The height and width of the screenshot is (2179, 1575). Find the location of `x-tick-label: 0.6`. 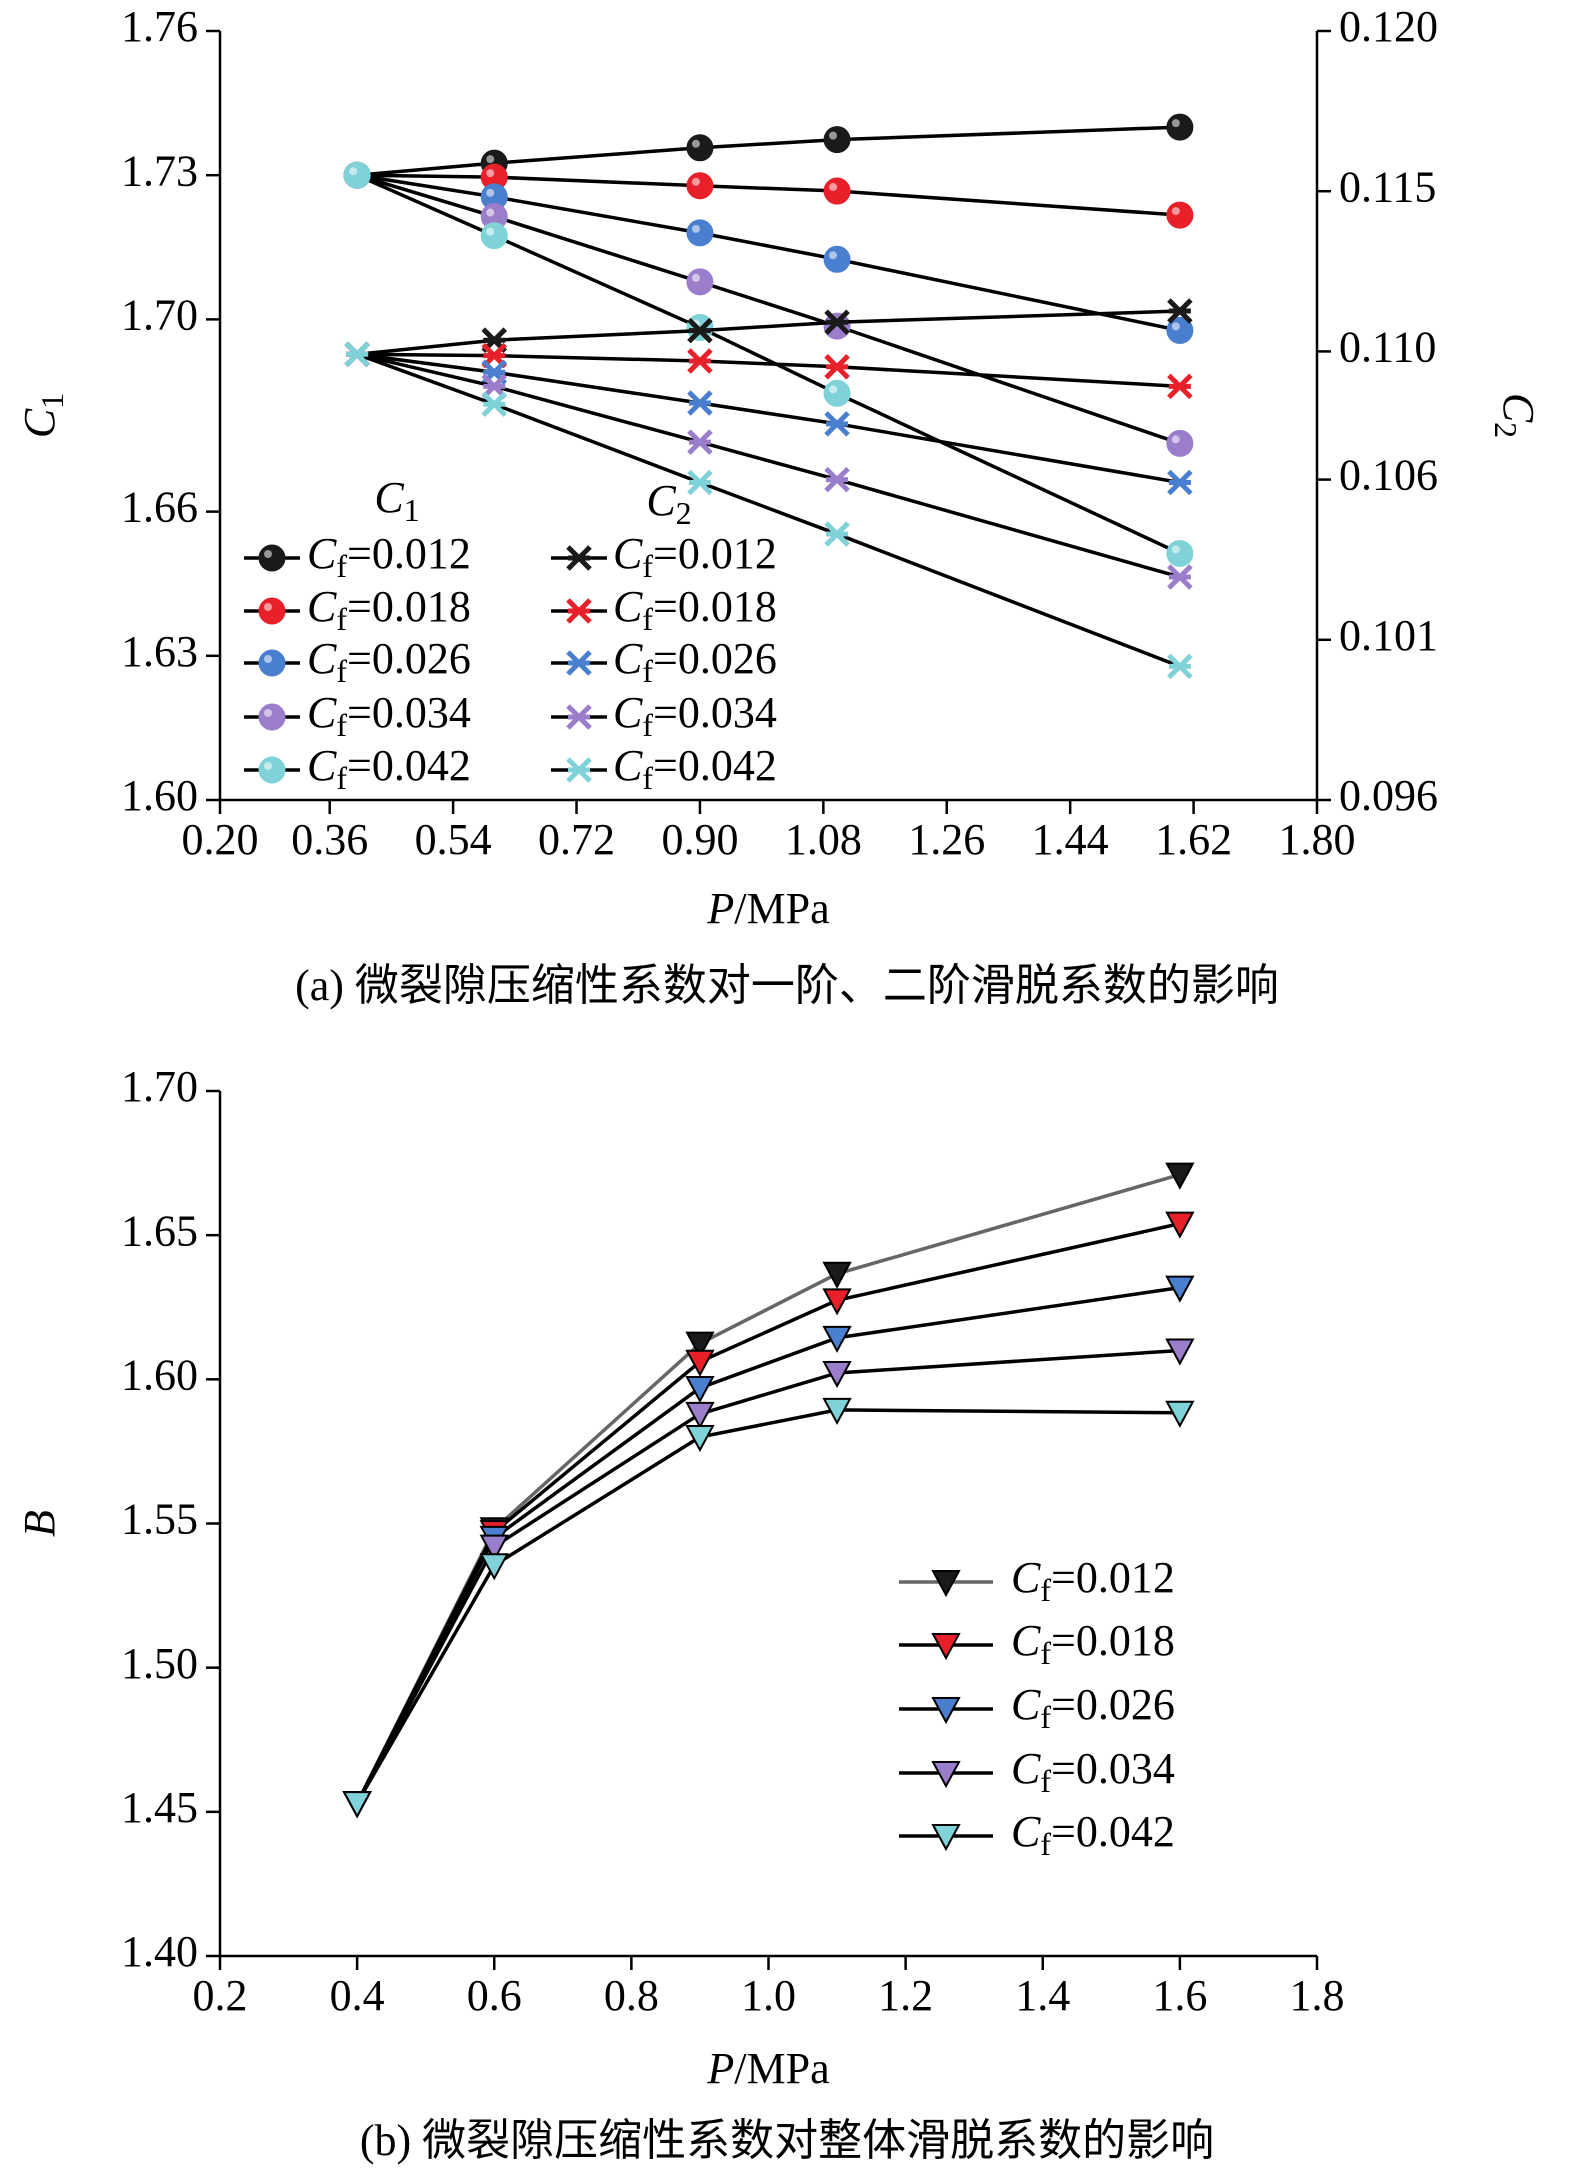

x-tick-label: 0.6 is located at coordinates (494, 1995).